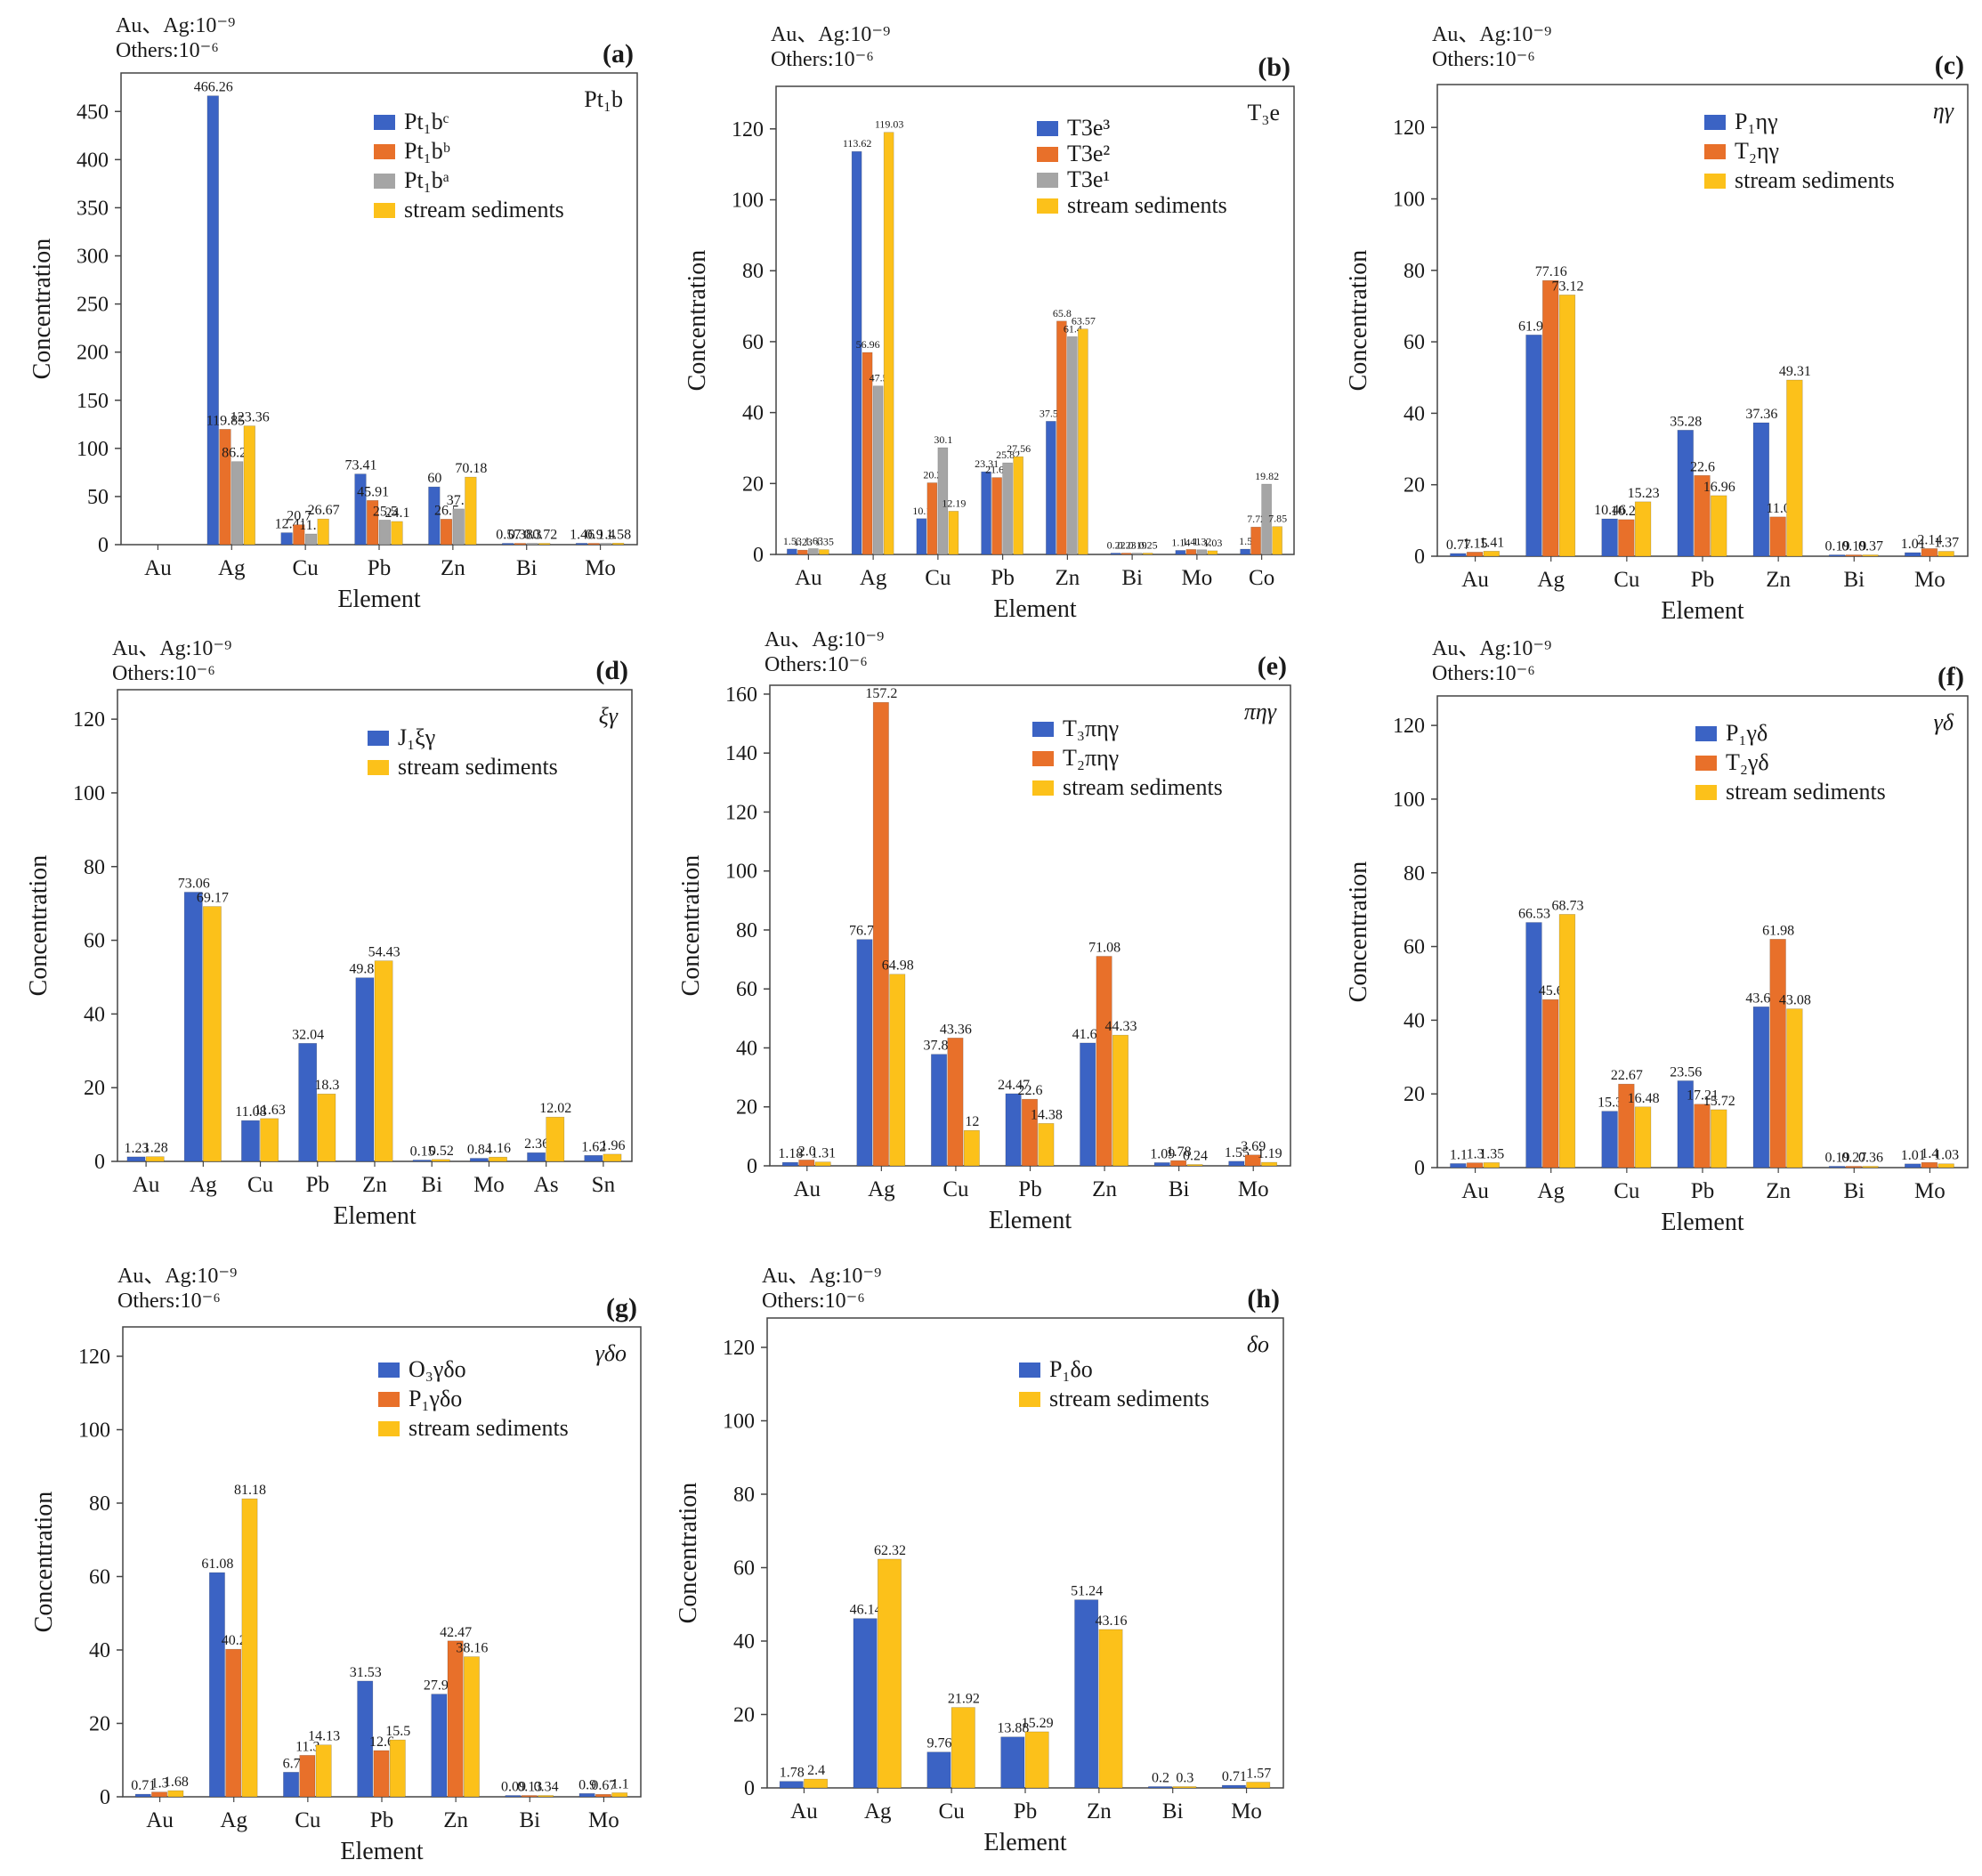  Describe the element at coordinates (365, 969) in the screenshot. I see `data-label: 49.83` at that location.